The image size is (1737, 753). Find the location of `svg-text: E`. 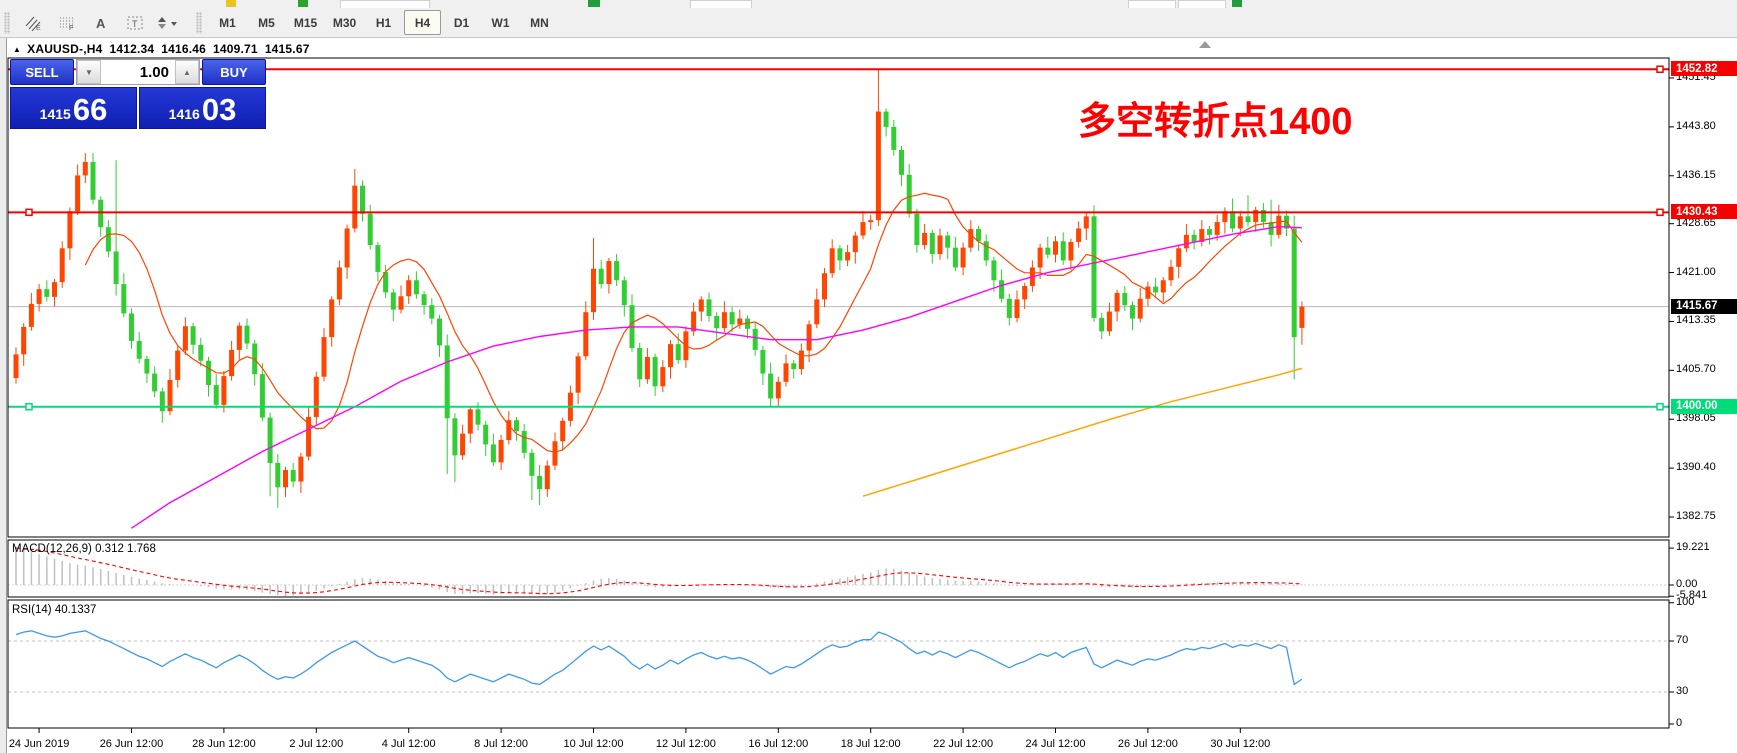

svg-text: E is located at coordinates (38, 28).